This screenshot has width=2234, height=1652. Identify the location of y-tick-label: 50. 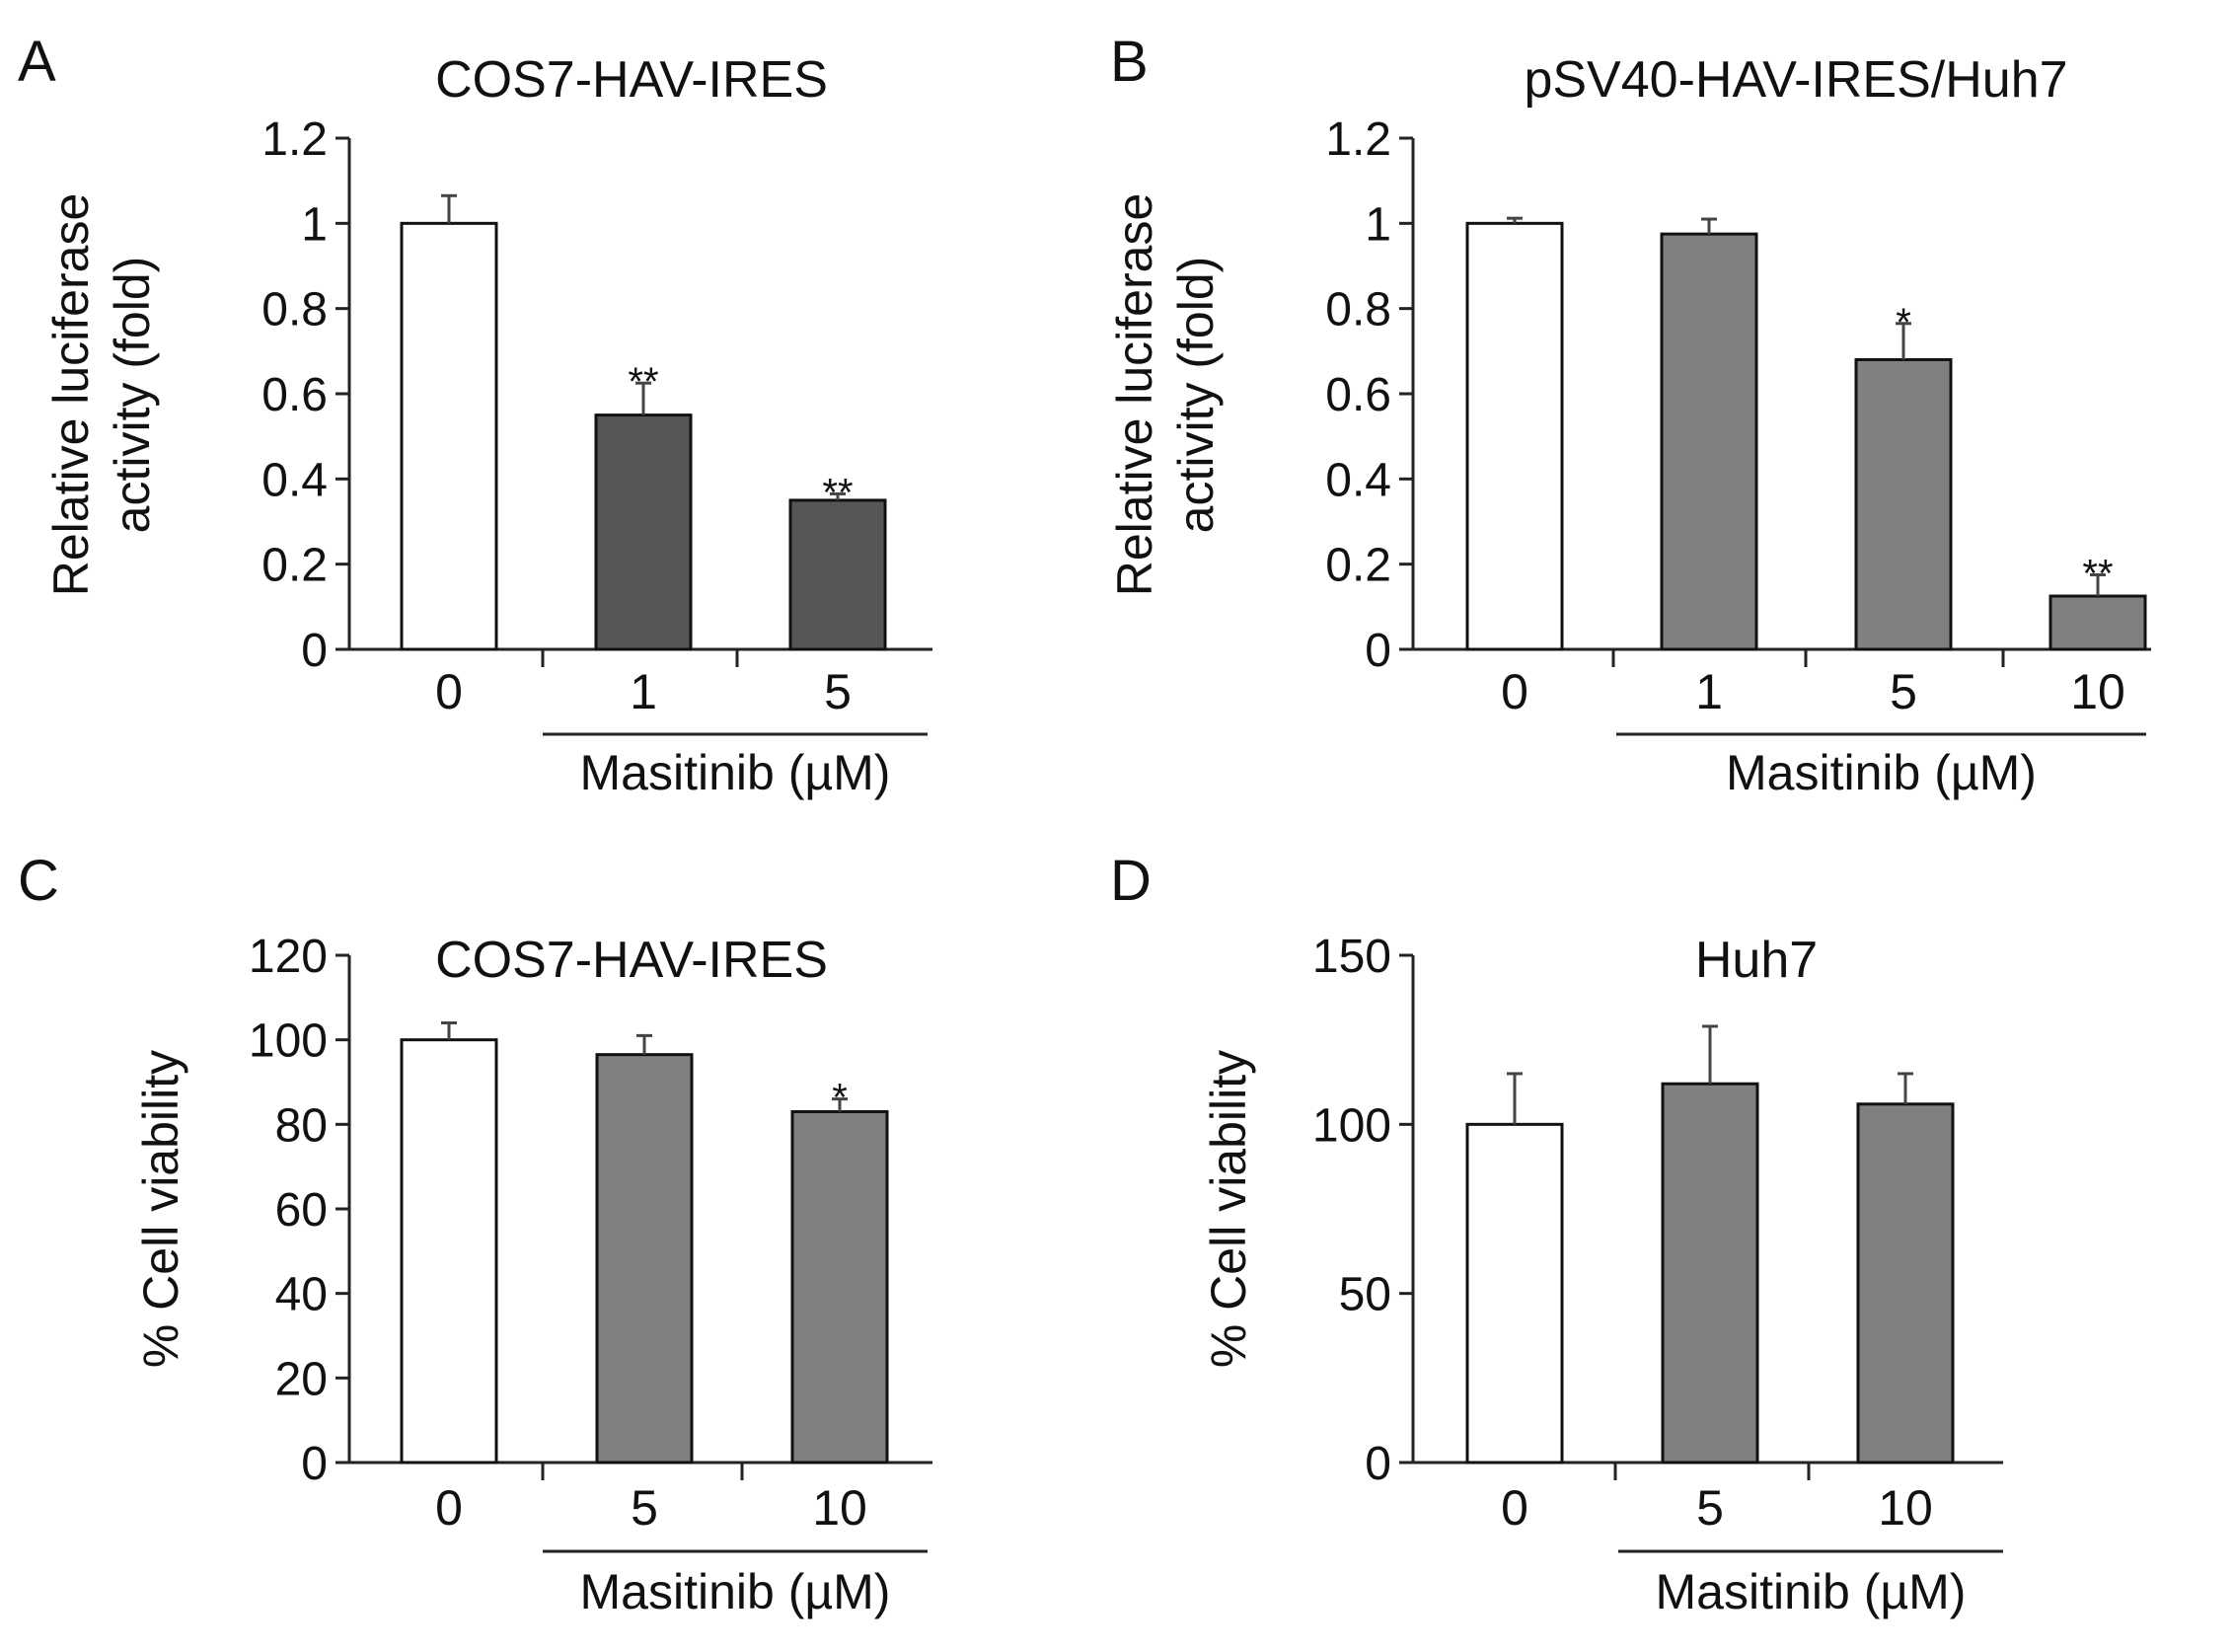
(1365, 1295).